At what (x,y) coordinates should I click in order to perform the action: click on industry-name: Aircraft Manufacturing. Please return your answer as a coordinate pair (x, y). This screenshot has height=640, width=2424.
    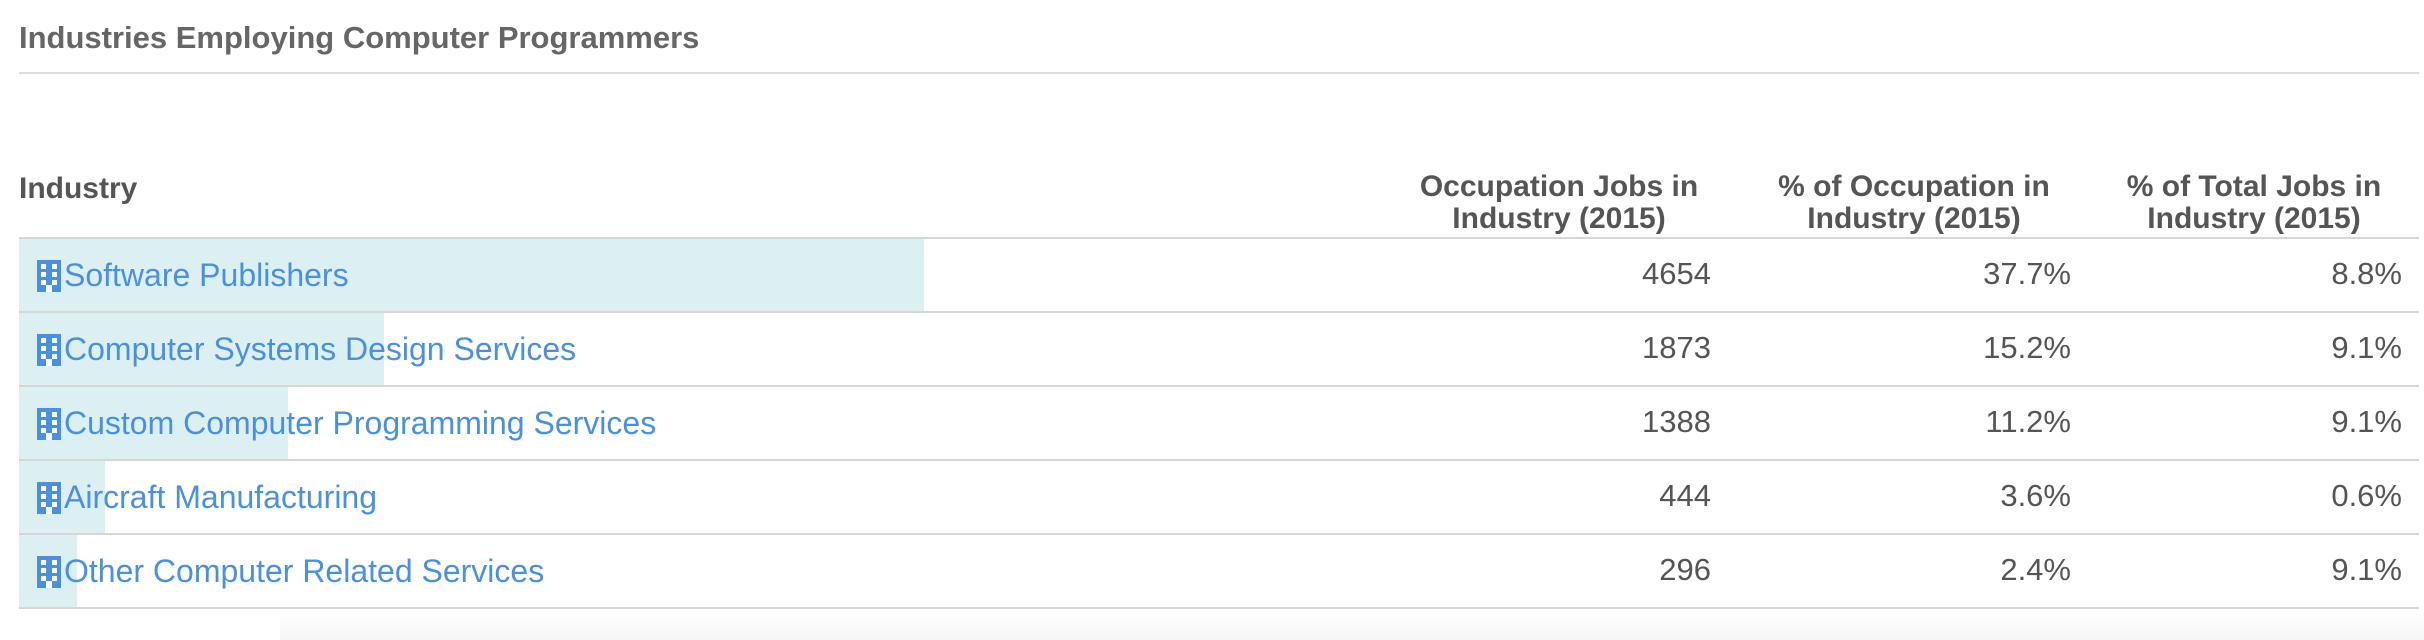
    Looking at the image, I should click on (221, 497).